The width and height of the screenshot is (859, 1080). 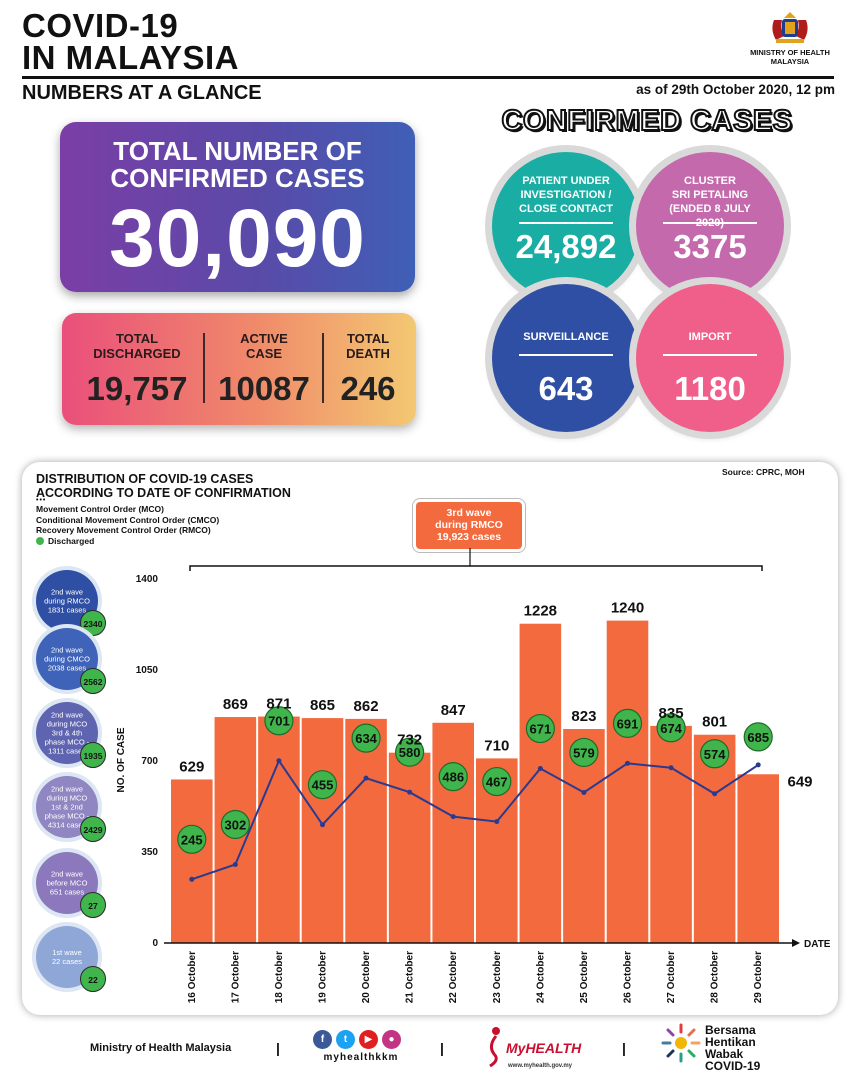 I want to click on discharged-value-label: 302, so click(x=236, y=824).